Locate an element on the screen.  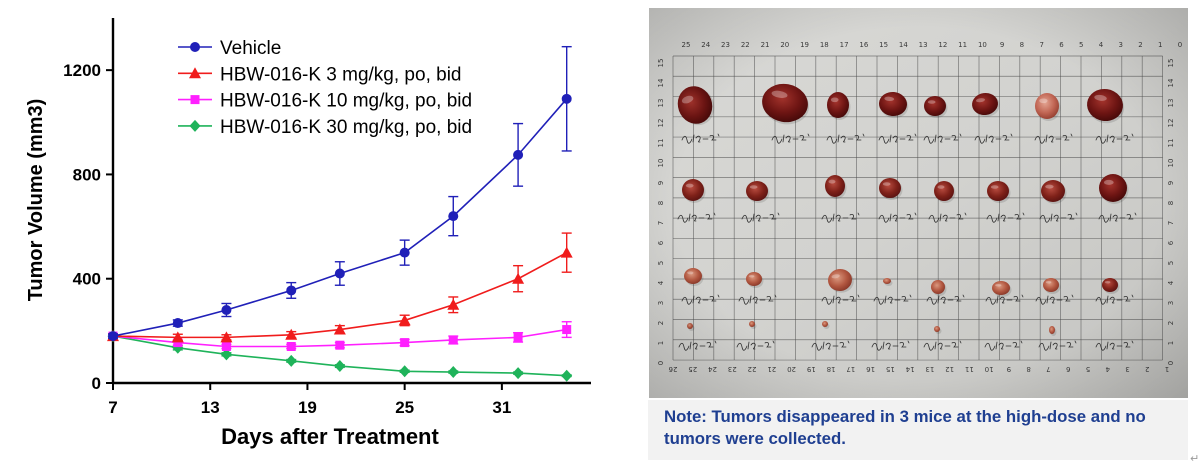
legend-label: Vehicle is located at coordinates (250, 48).